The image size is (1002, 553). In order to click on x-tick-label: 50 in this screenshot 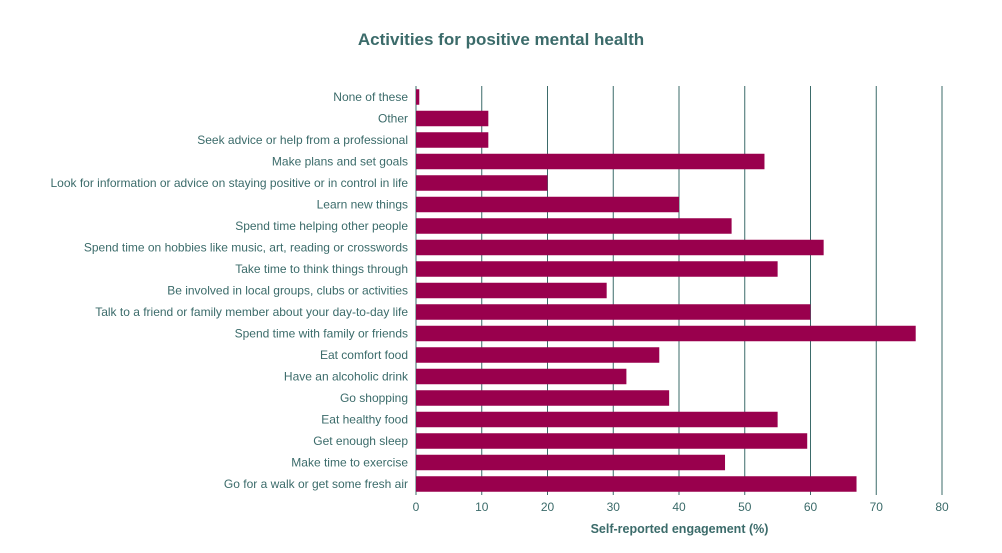, I will do `click(745, 507)`.